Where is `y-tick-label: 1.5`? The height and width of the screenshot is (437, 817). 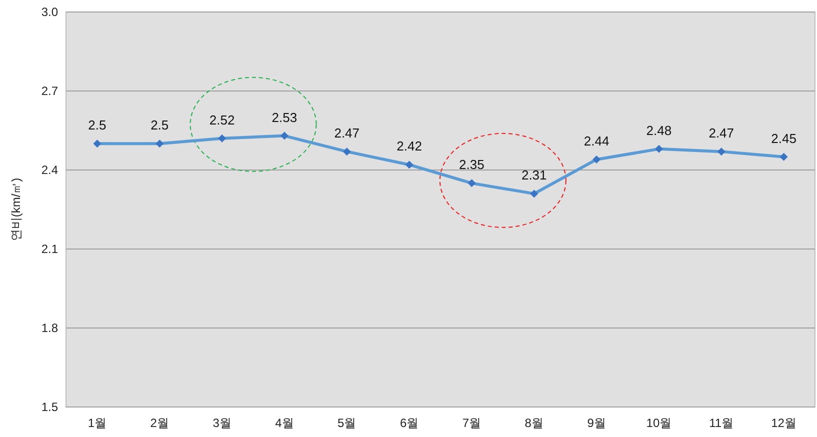 y-tick-label: 1.5 is located at coordinates (49, 407).